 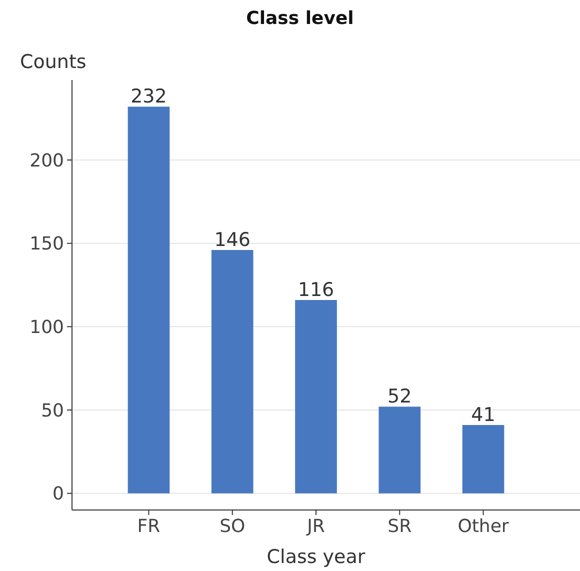 I want to click on data-label: 232, so click(x=148, y=97).